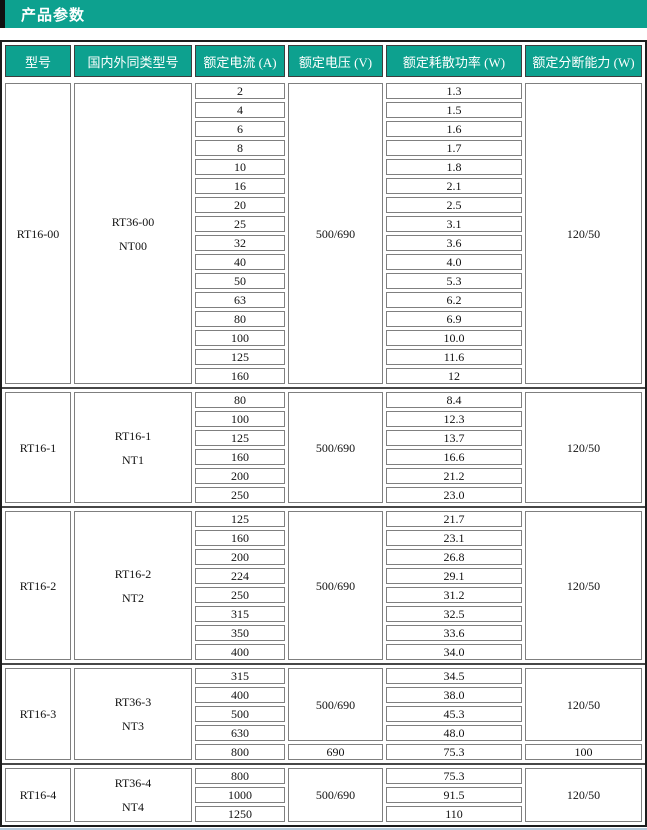  Describe the element at coordinates (454, 338) in the screenshot. I see `power-cell: 10.0` at that location.